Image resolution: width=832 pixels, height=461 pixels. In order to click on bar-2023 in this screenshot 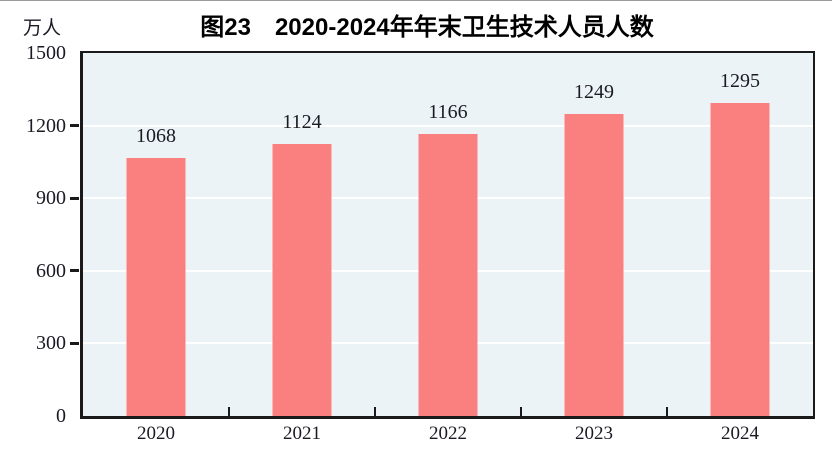, I will do `click(594, 264)`.